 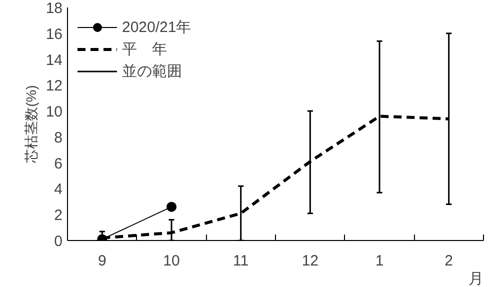 I want to click on x-tick-label: 9, so click(x=102, y=261).